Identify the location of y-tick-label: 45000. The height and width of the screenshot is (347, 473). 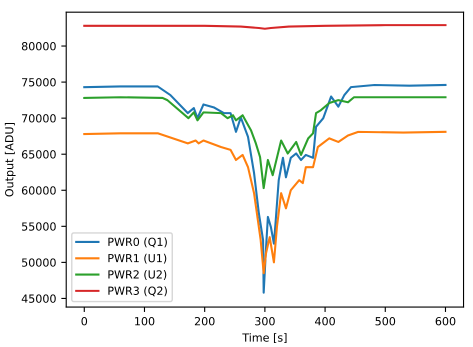
(39, 298).